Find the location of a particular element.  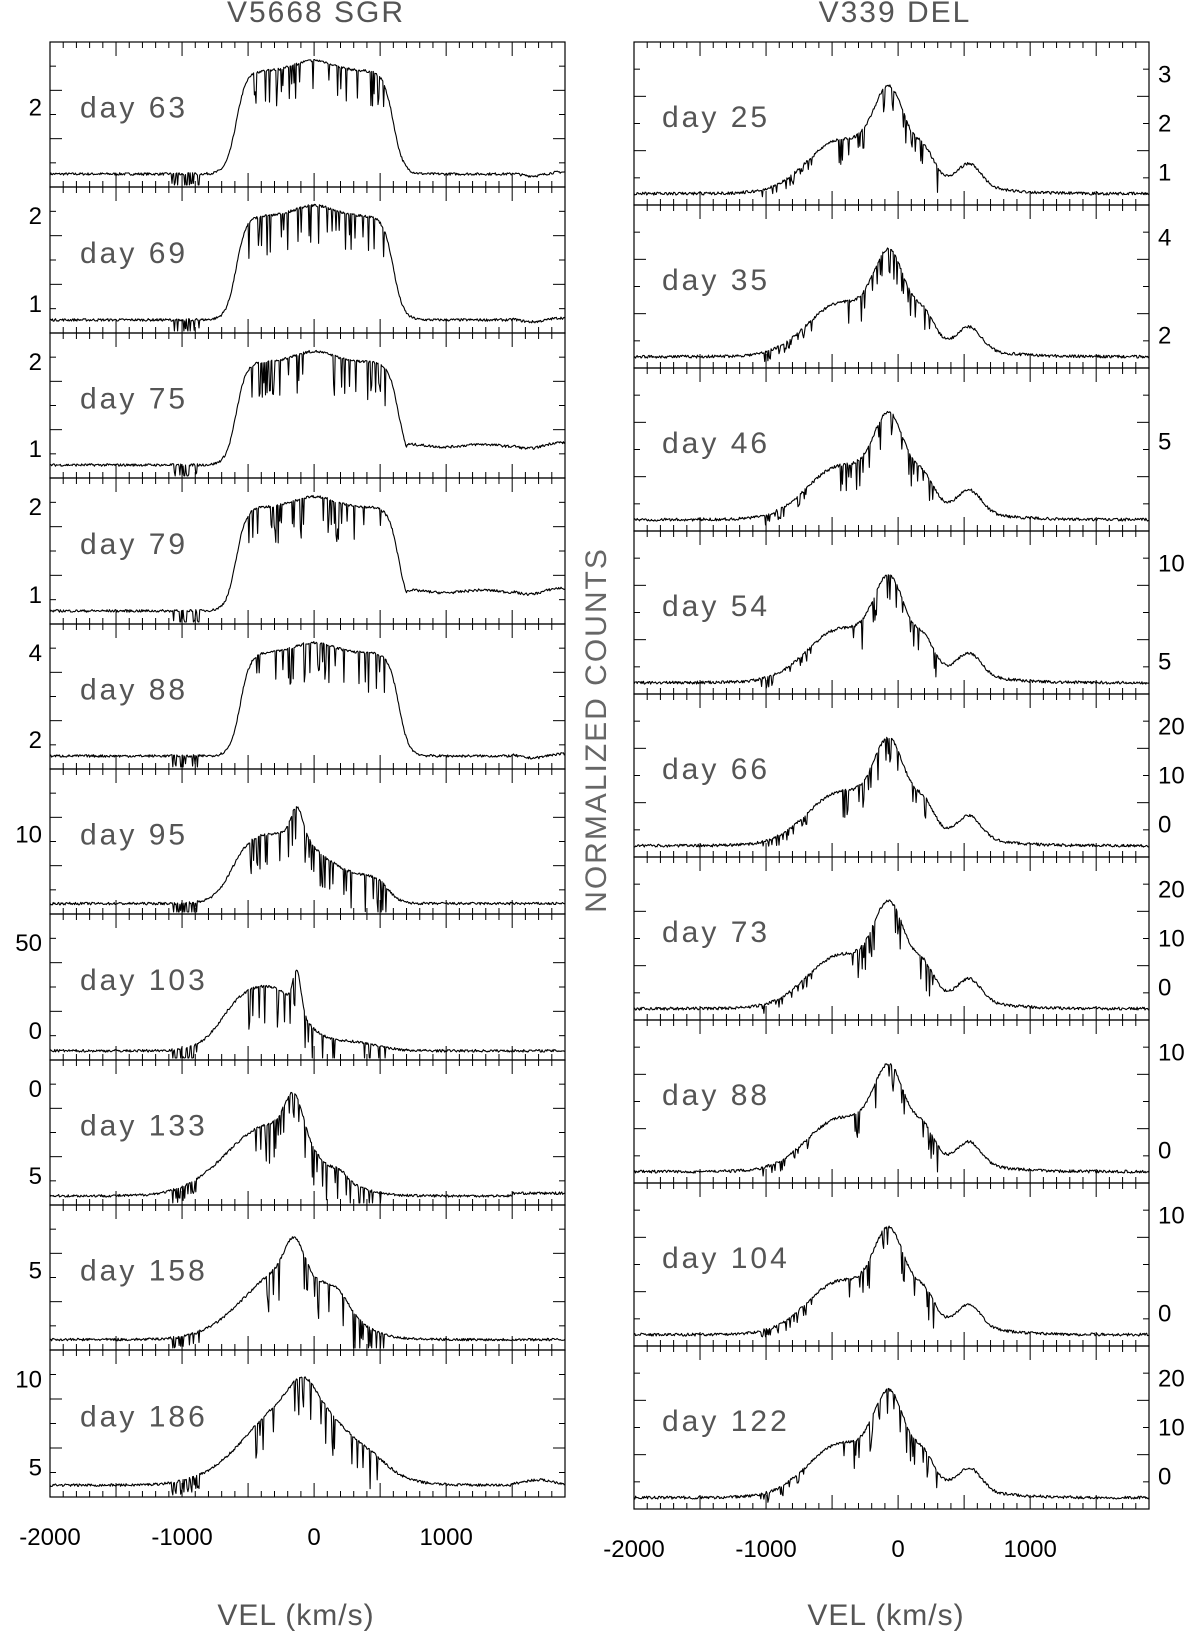

panel-day-label: day 73 is located at coordinates (716, 932).